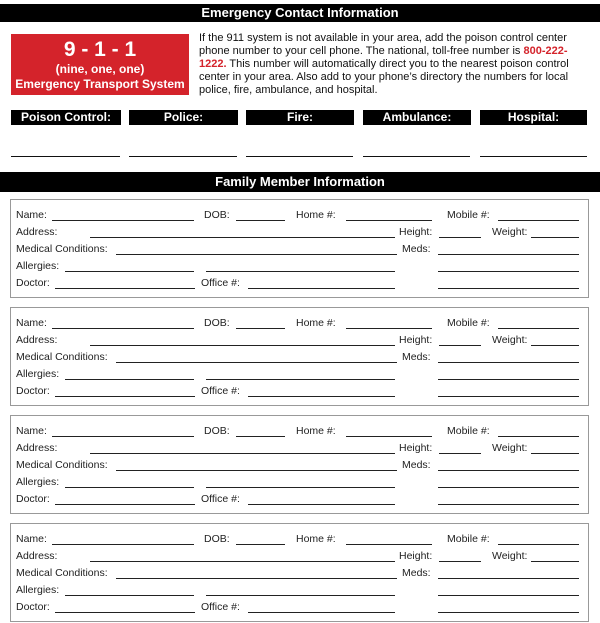 The height and width of the screenshot is (623, 600). Describe the element at coordinates (383, 57) in the screenshot. I see `poison-control-phone: 800-222-1222.` at that location.